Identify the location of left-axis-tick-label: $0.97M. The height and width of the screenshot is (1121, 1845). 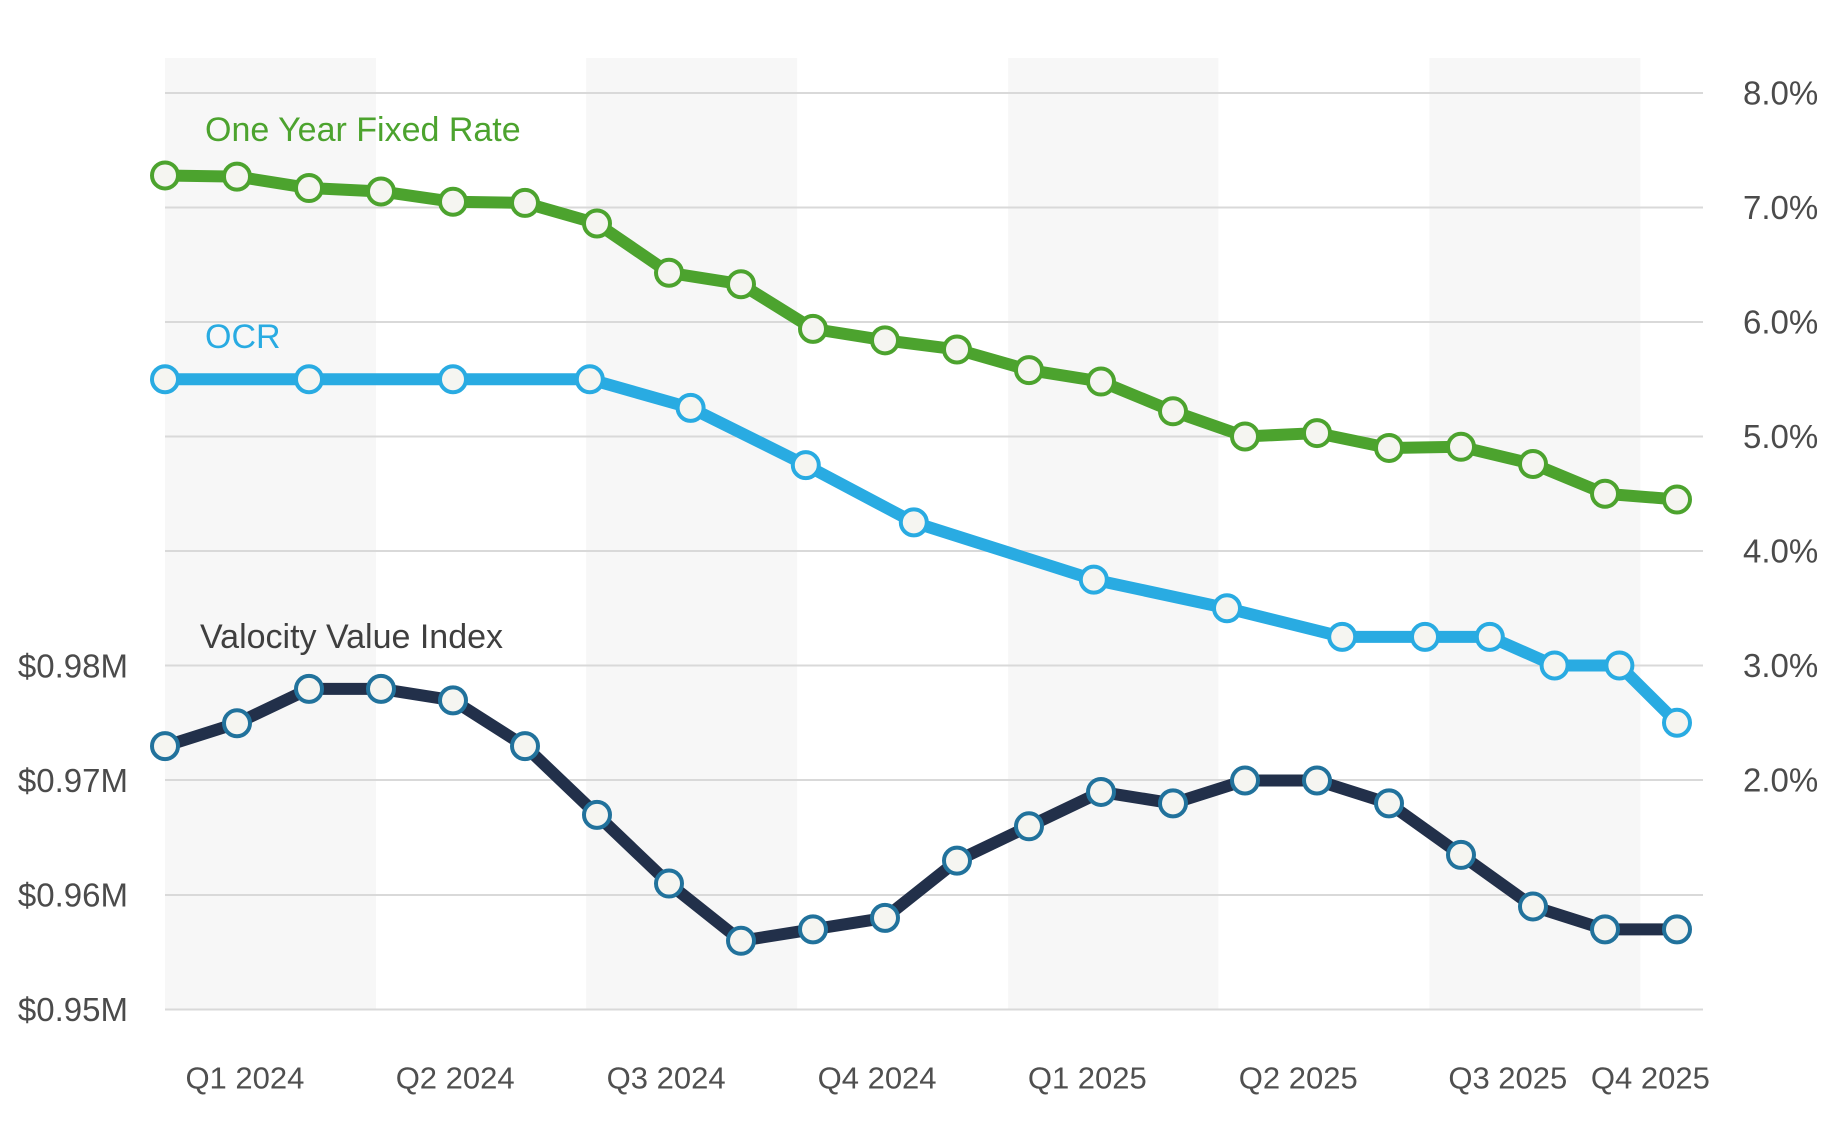
(73, 780).